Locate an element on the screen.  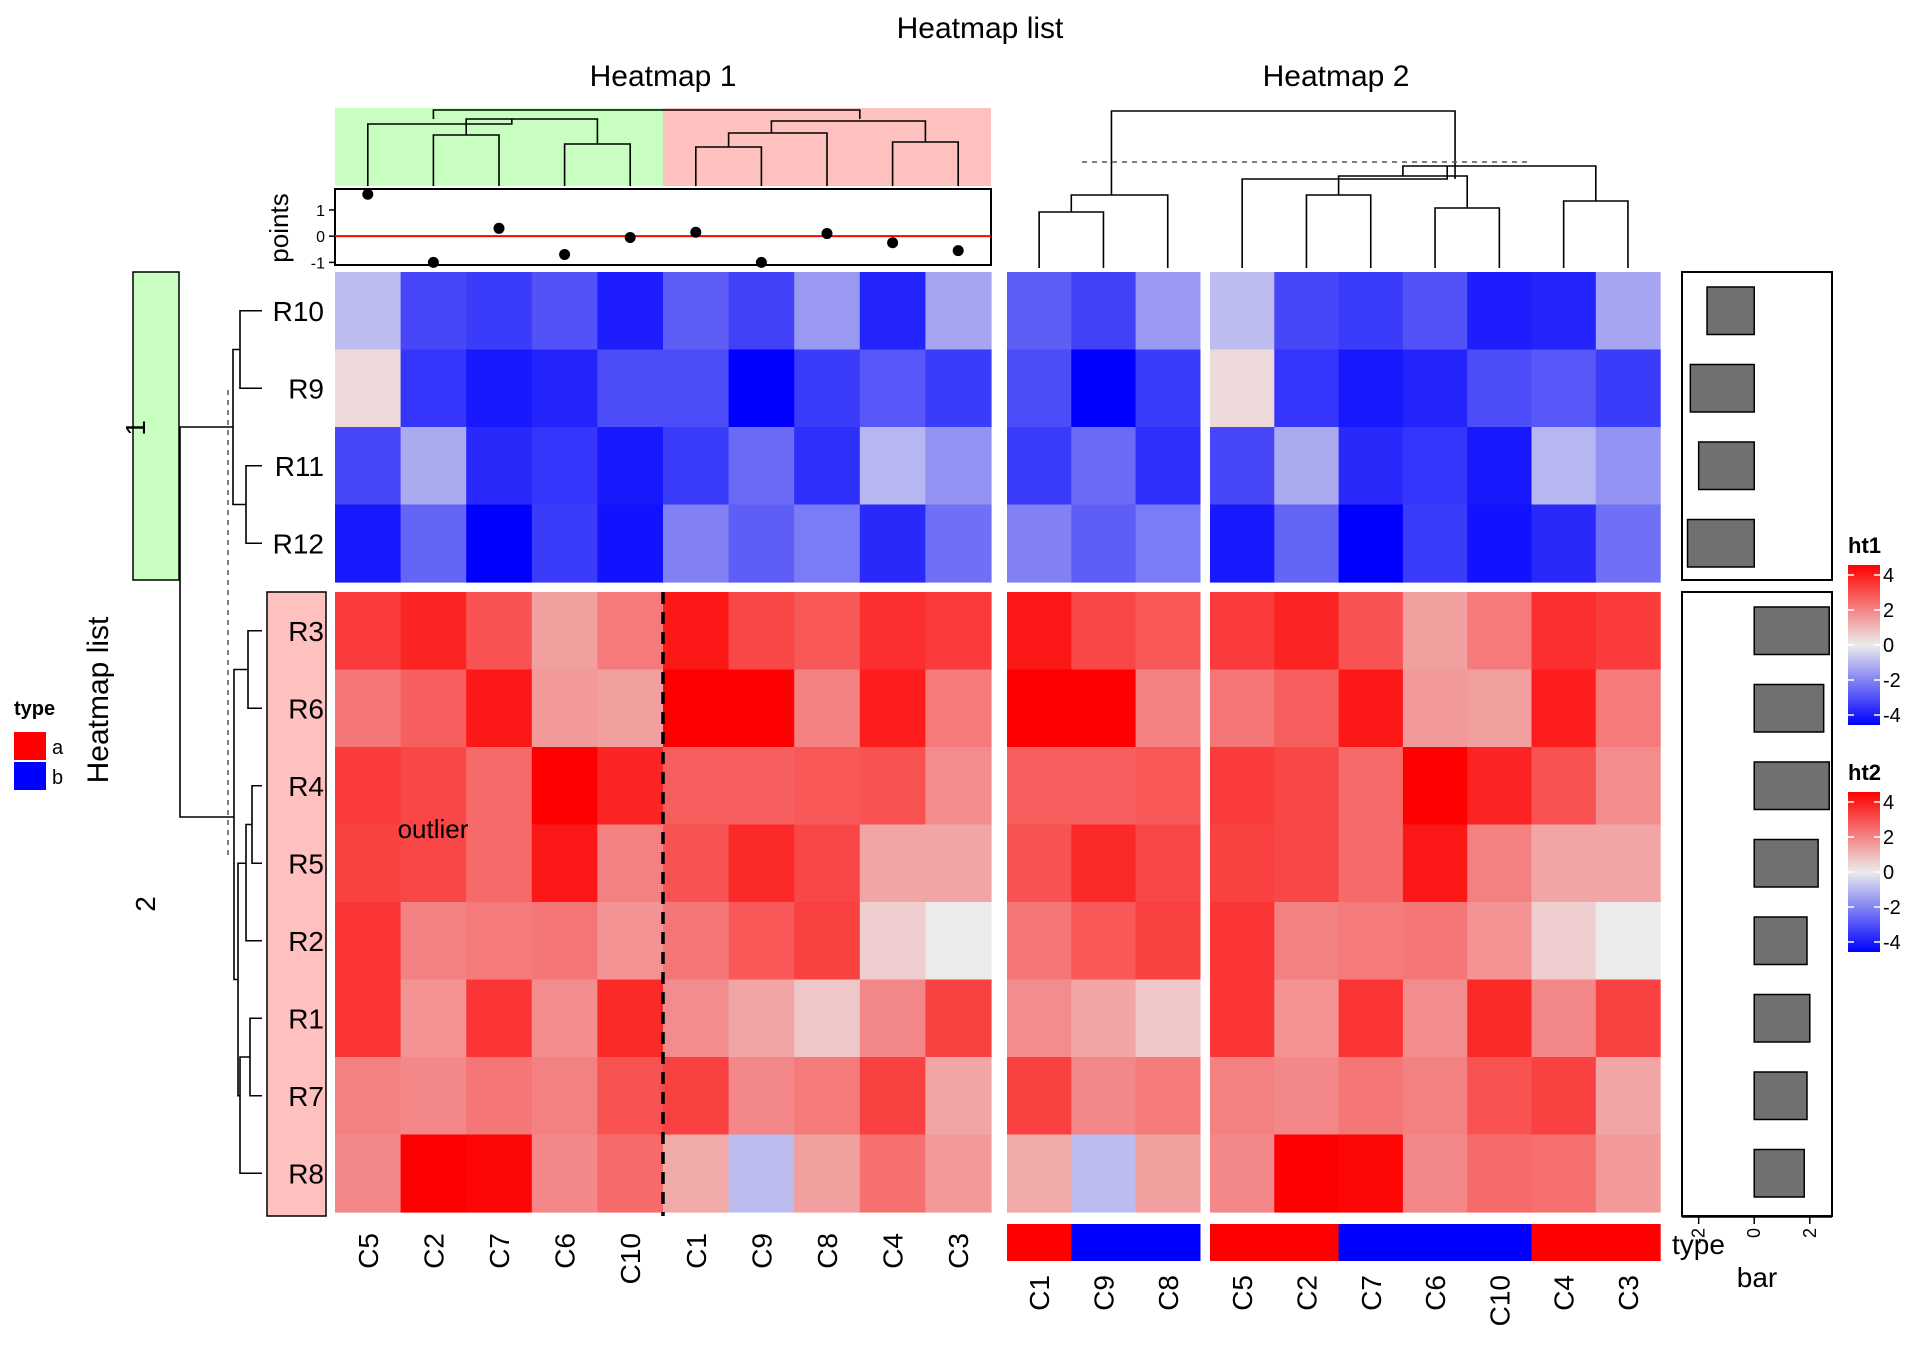
points-axis-tick-label: 0 is located at coordinates (320, 237).